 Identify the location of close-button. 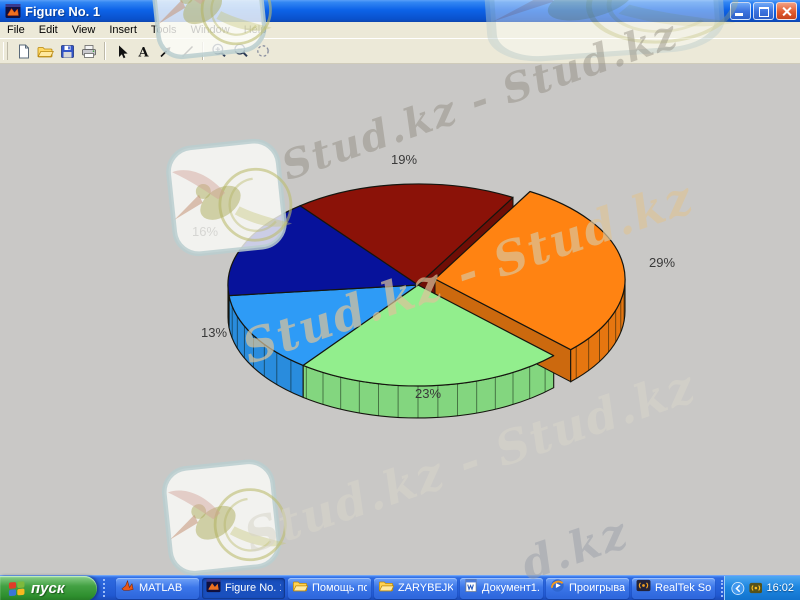
(786, 11).